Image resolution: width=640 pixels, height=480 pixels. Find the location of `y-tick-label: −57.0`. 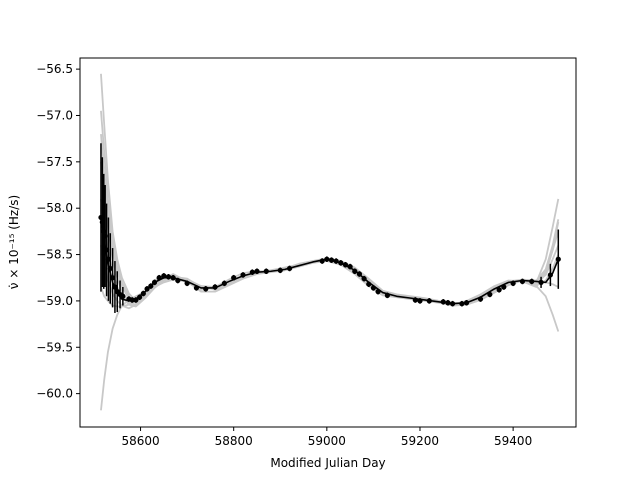

y-tick-label: −57.0 is located at coordinates (54, 115).